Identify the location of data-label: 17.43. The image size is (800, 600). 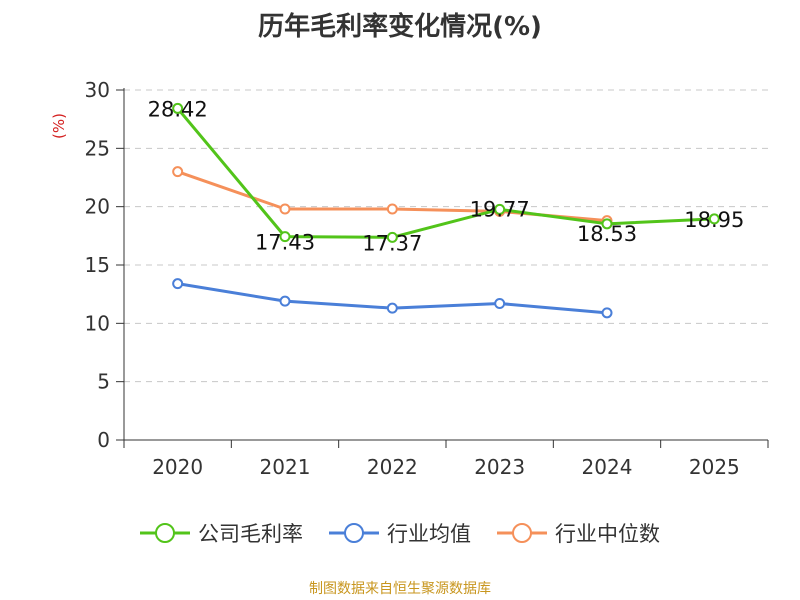
(285, 243).